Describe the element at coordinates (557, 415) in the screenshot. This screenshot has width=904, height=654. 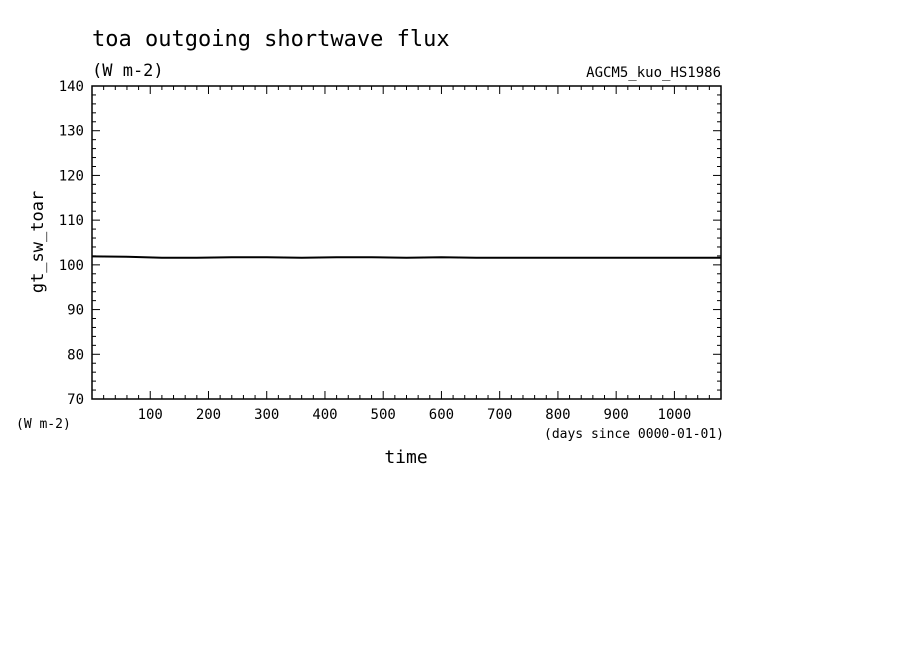
I see `x-tick-label: 800` at that location.